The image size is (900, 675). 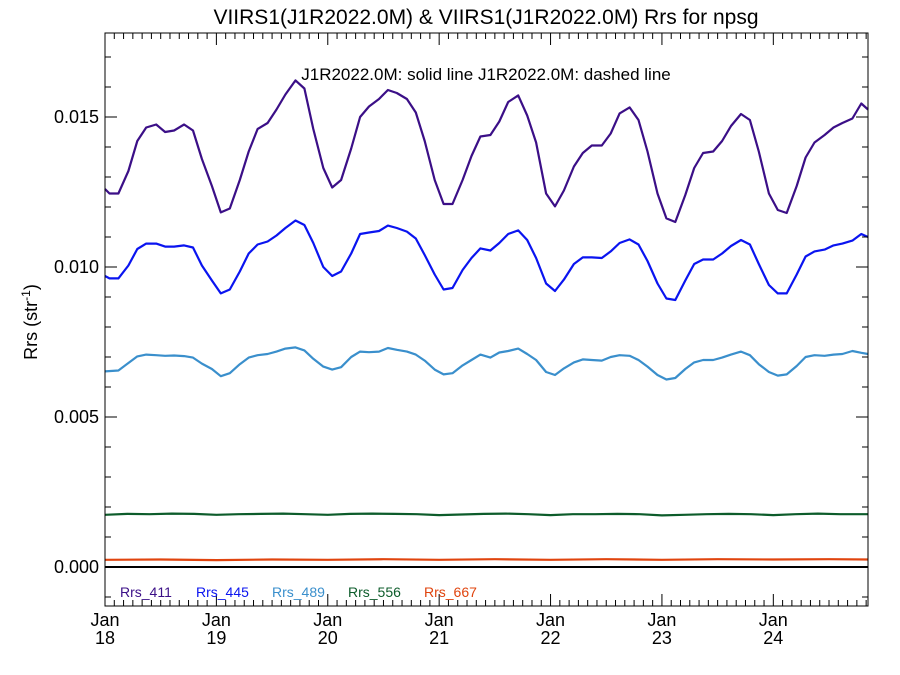 What do you see at coordinates (76, 117) in the screenshot?
I see `y-tick-label: 0.015` at bounding box center [76, 117].